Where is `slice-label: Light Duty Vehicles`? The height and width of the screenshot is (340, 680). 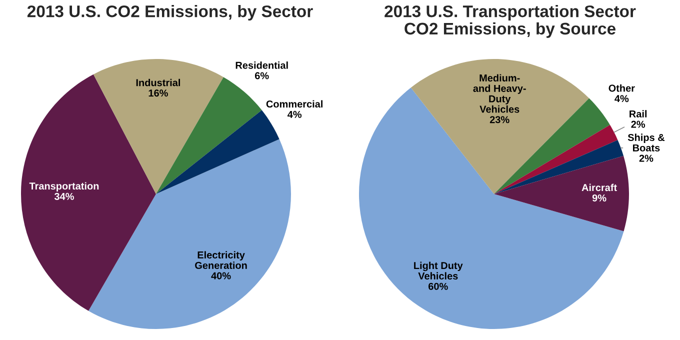
slice-label: Light Duty Vehicles is located at coordinates (438, 271).